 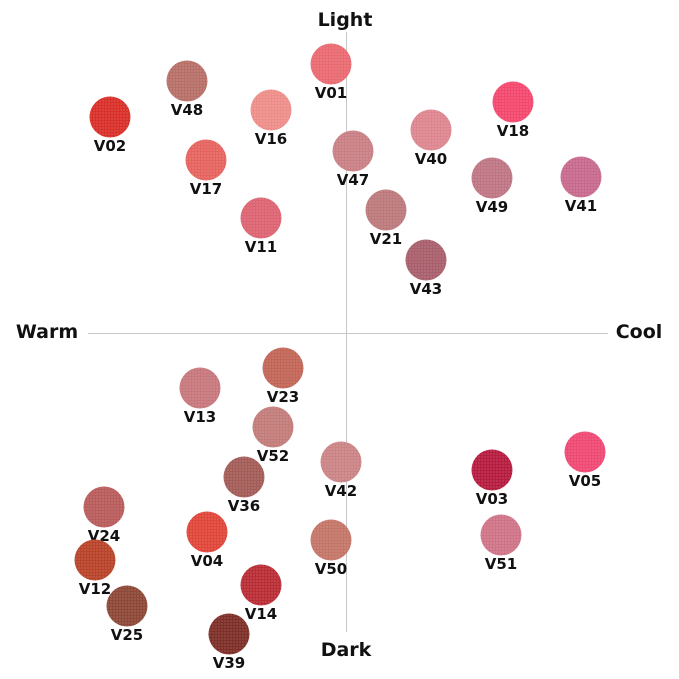 What do you see at coordinates (271, 139) in the screenshot?
I see `shade-label: V16` at bounding box center [271, 139].